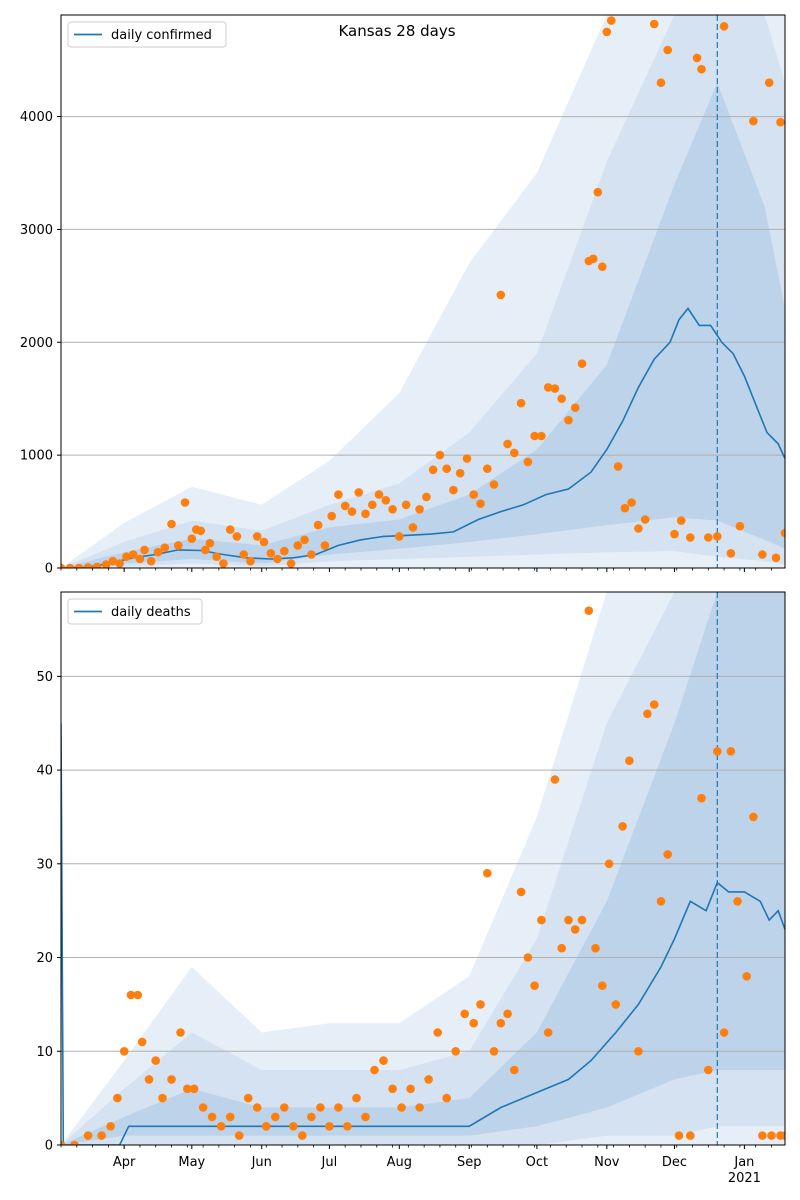 The width and height of the screenshot is (800, 1200). Describe the element at coordinates (674, 1162) in the screenshot. I see `x-tick-label: Dec` at that location.